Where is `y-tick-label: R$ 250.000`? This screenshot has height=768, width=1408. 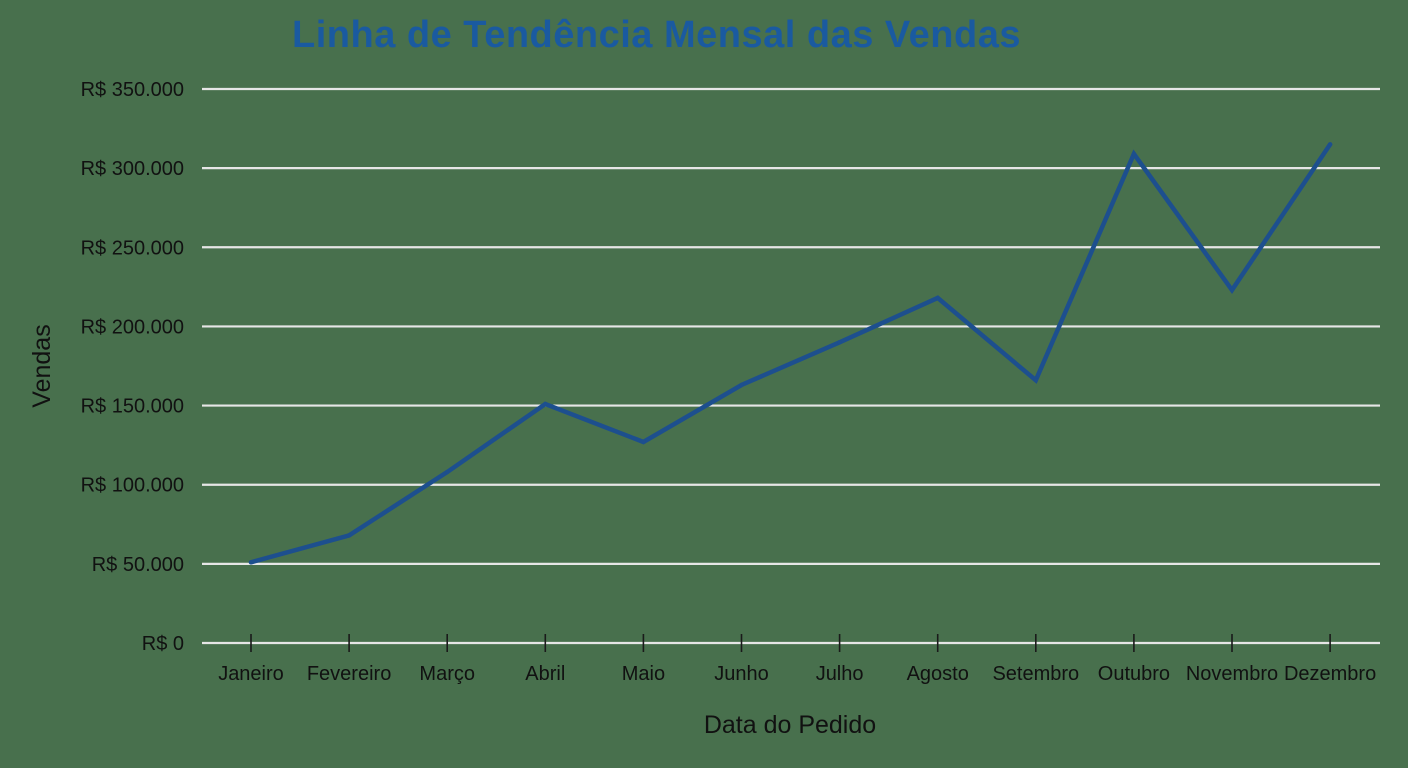 y-tick-label: R$ 250.000 is located at coordinates (132, 248).